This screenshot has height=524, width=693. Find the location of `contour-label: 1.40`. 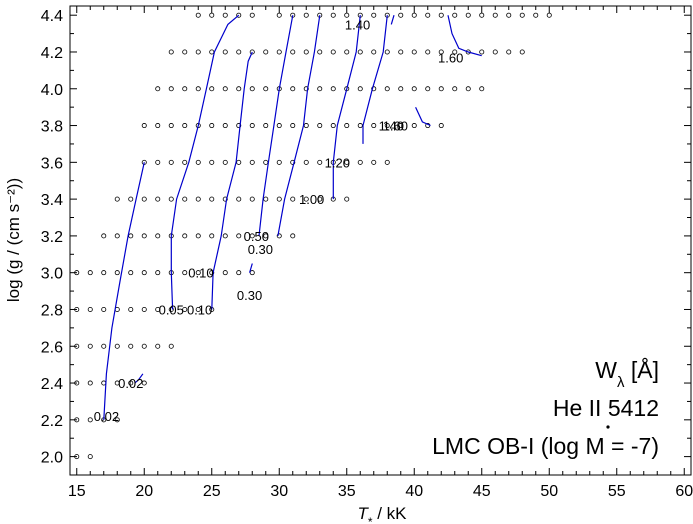

contour-label: 1.40 is located at coordinates (357, 24).